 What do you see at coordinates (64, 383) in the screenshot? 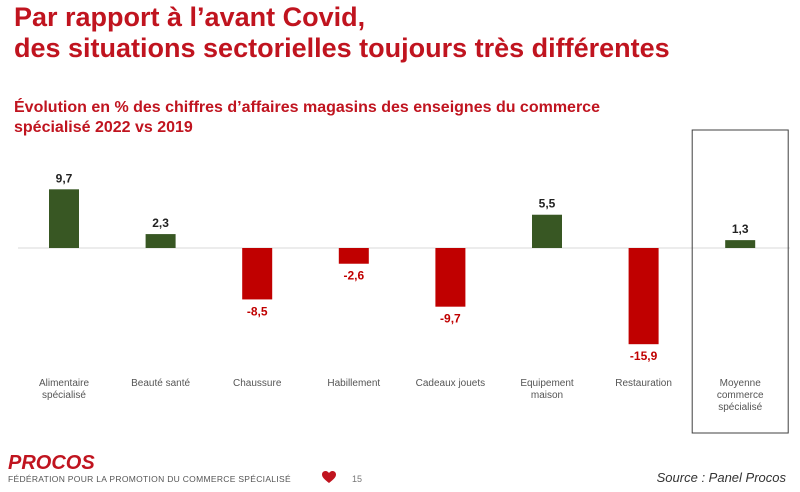
I see `category-label: Alimentaire` at bounding box center [64, 383].